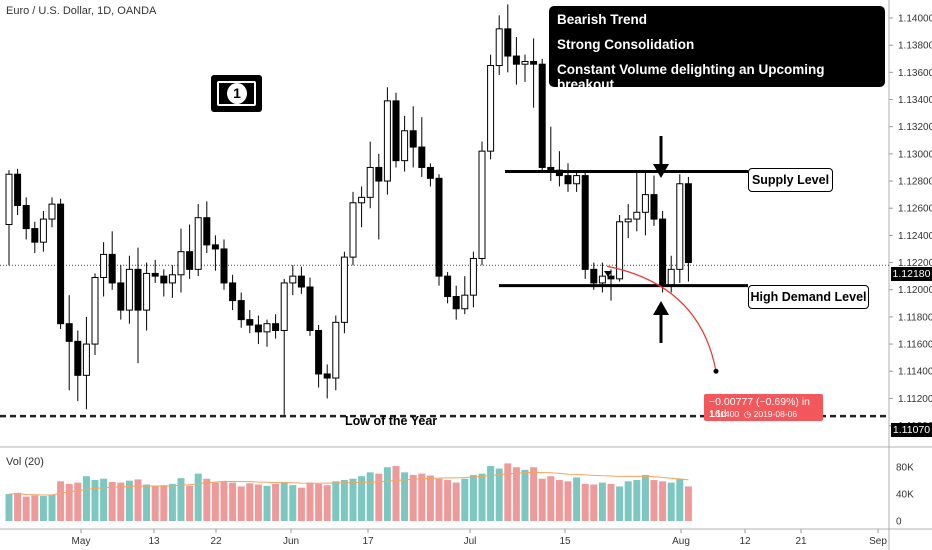  Describe the element at coordinates (661, 171) in the screenshot. I see `supply-arrow-icon` at that location.